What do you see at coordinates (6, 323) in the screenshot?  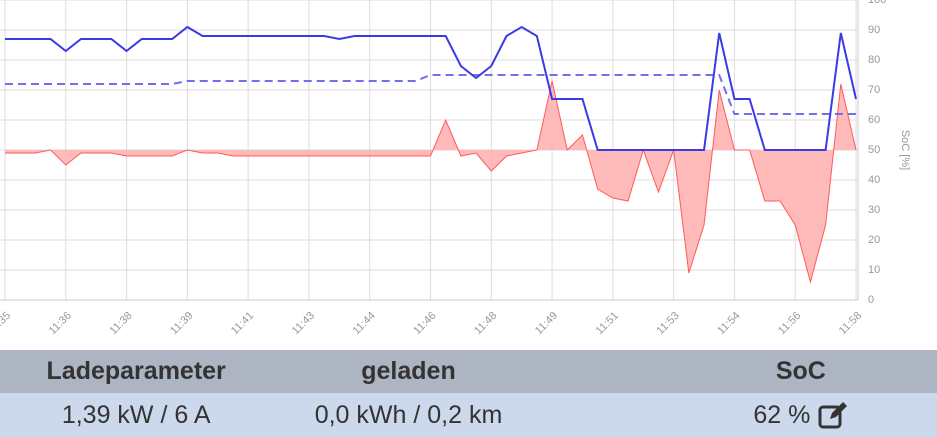 I see `x-tick-label: 11:35` at bounding box center [6, 323].